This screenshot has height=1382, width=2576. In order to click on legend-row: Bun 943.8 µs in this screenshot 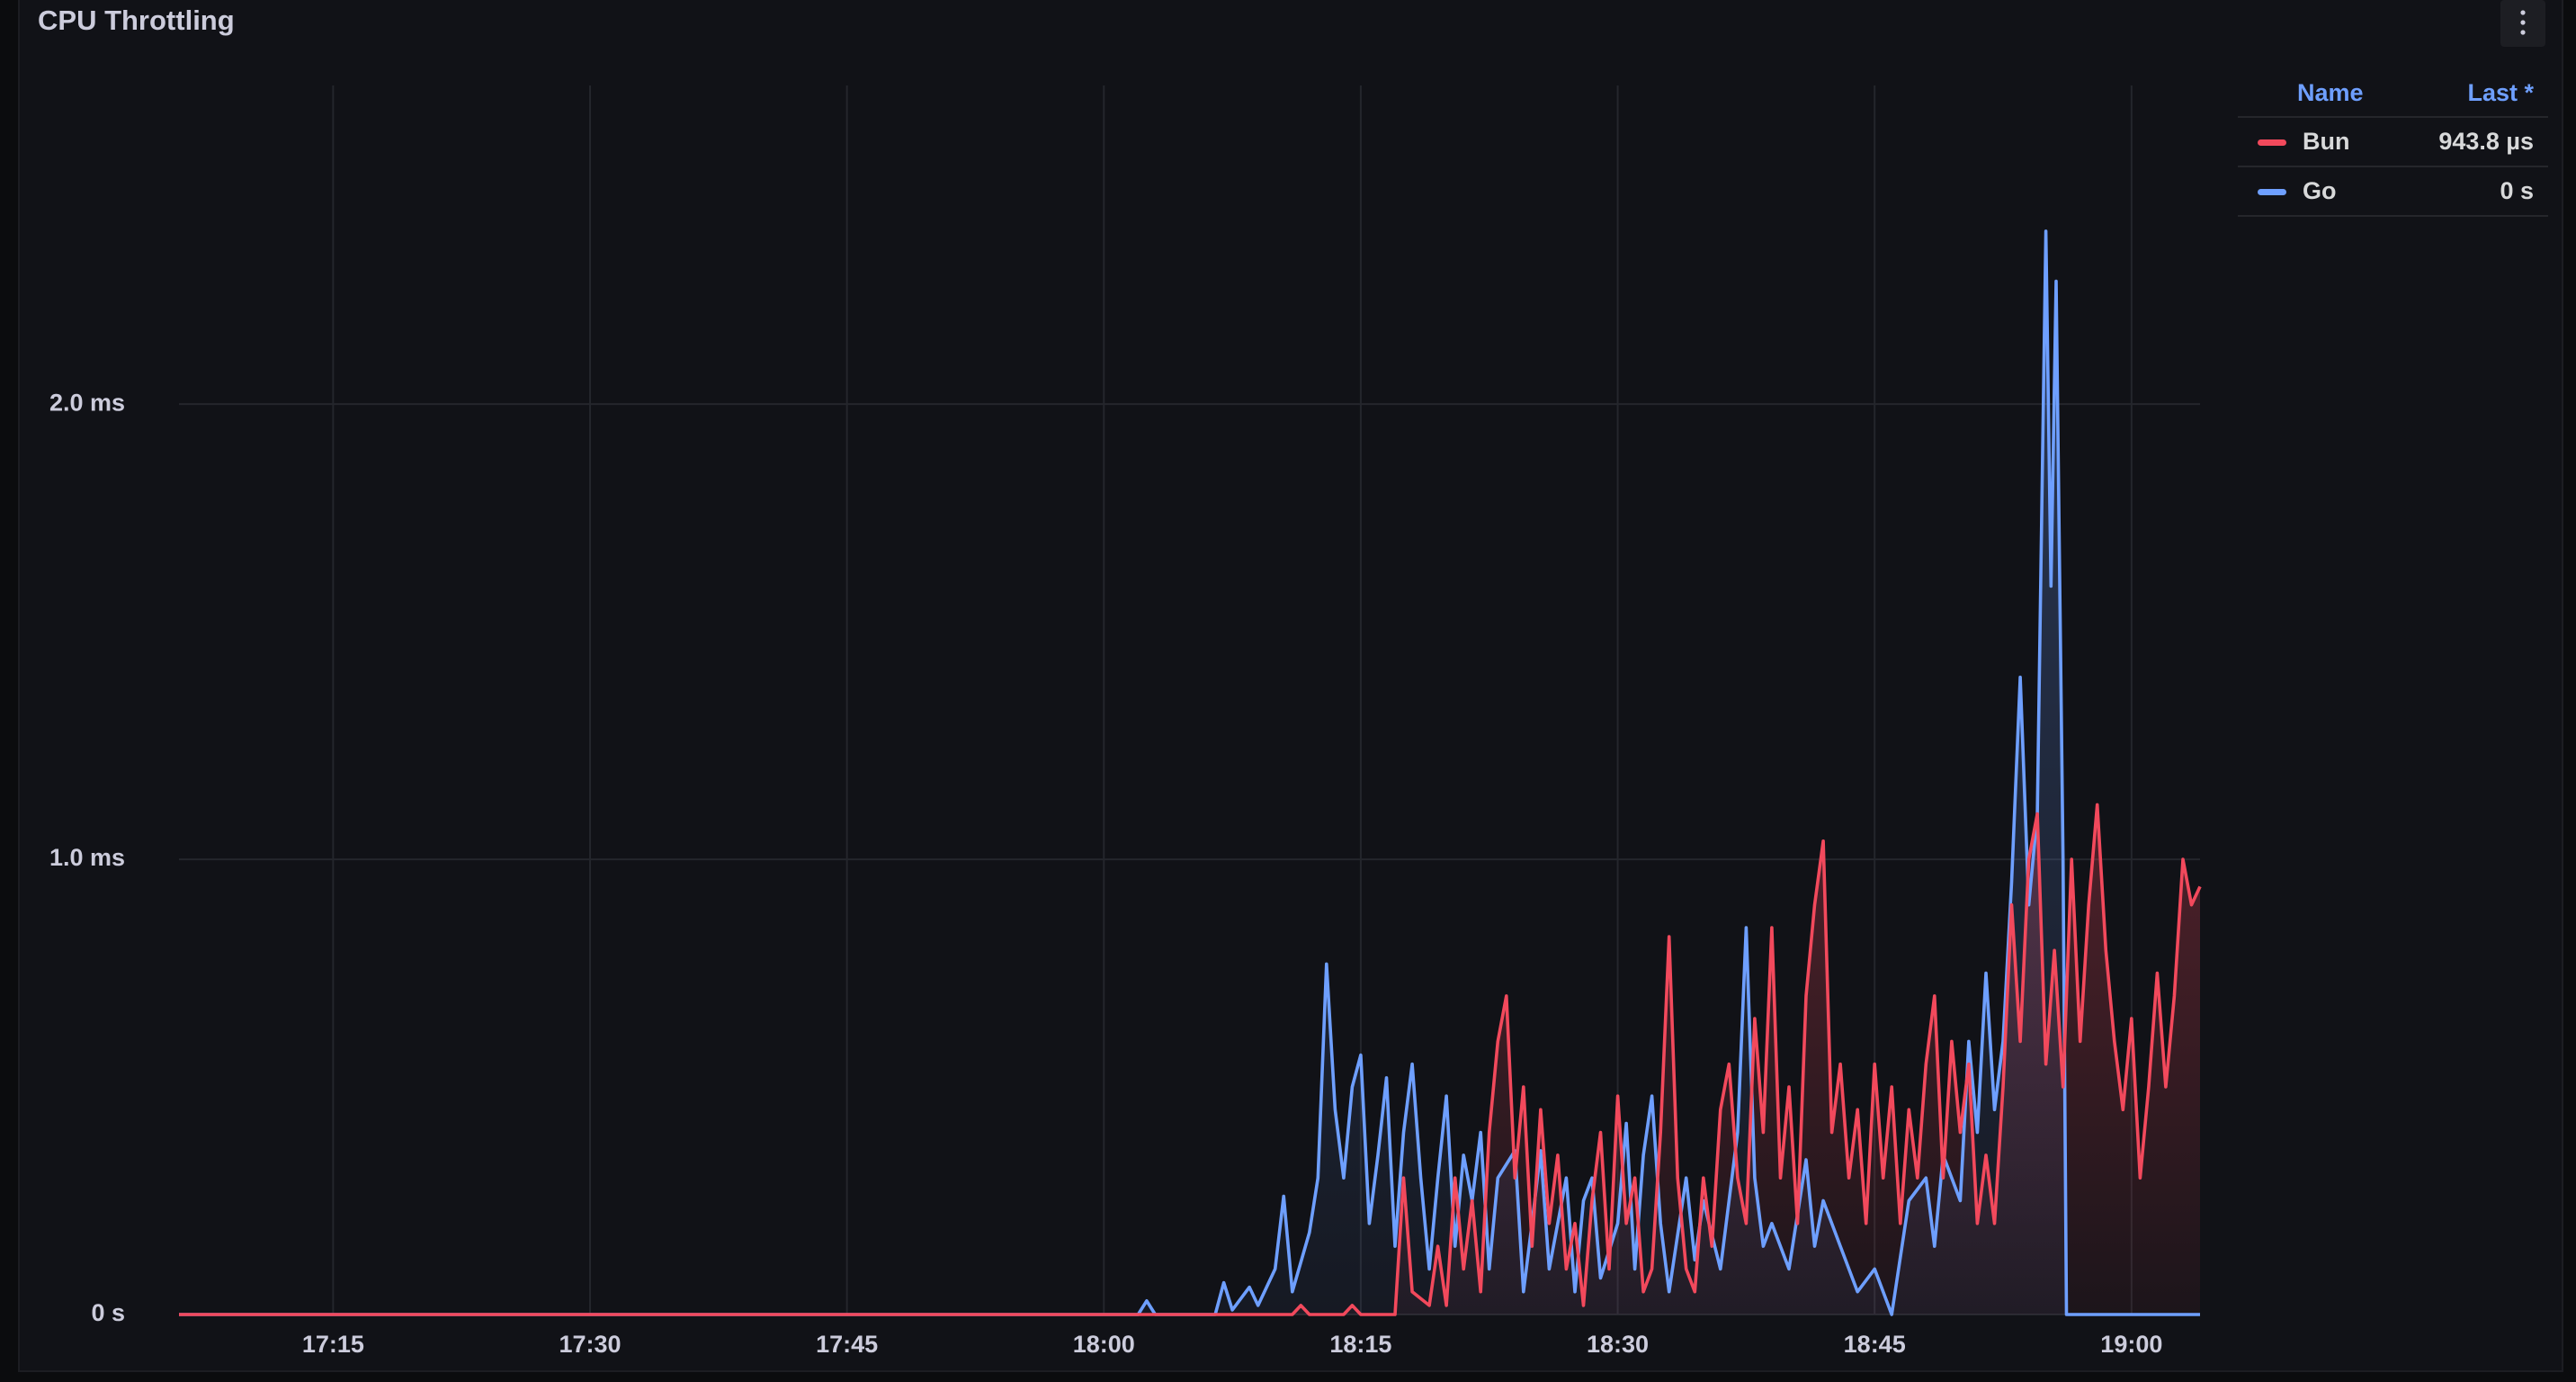, I will do `click(2393, 142)`.